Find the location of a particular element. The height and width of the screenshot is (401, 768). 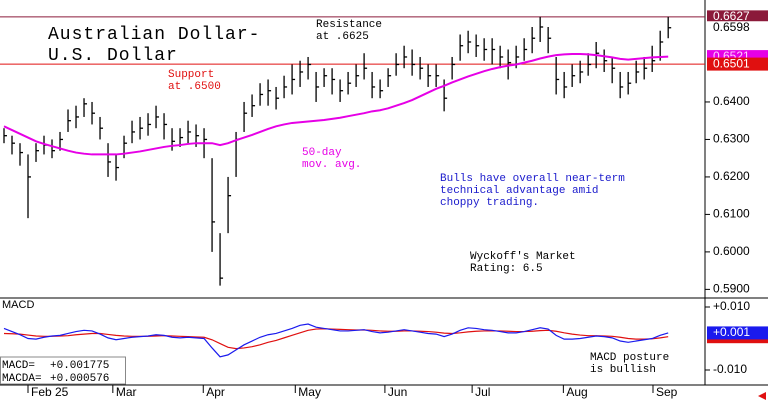

macd-marker is located at coordinates (737, 333).